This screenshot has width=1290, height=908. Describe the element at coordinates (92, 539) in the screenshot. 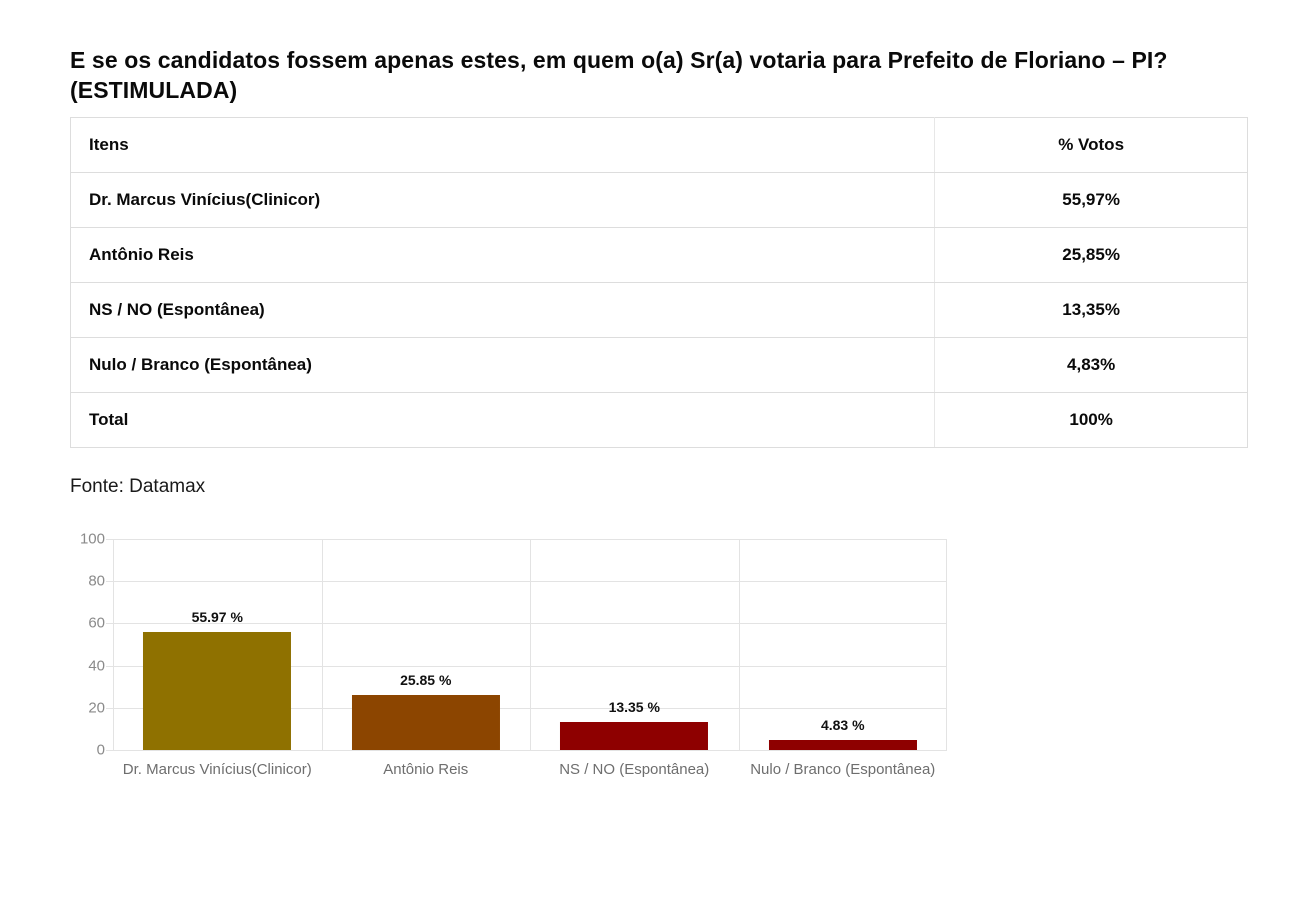

I see `y-axis-tick-label: 100` at that location.